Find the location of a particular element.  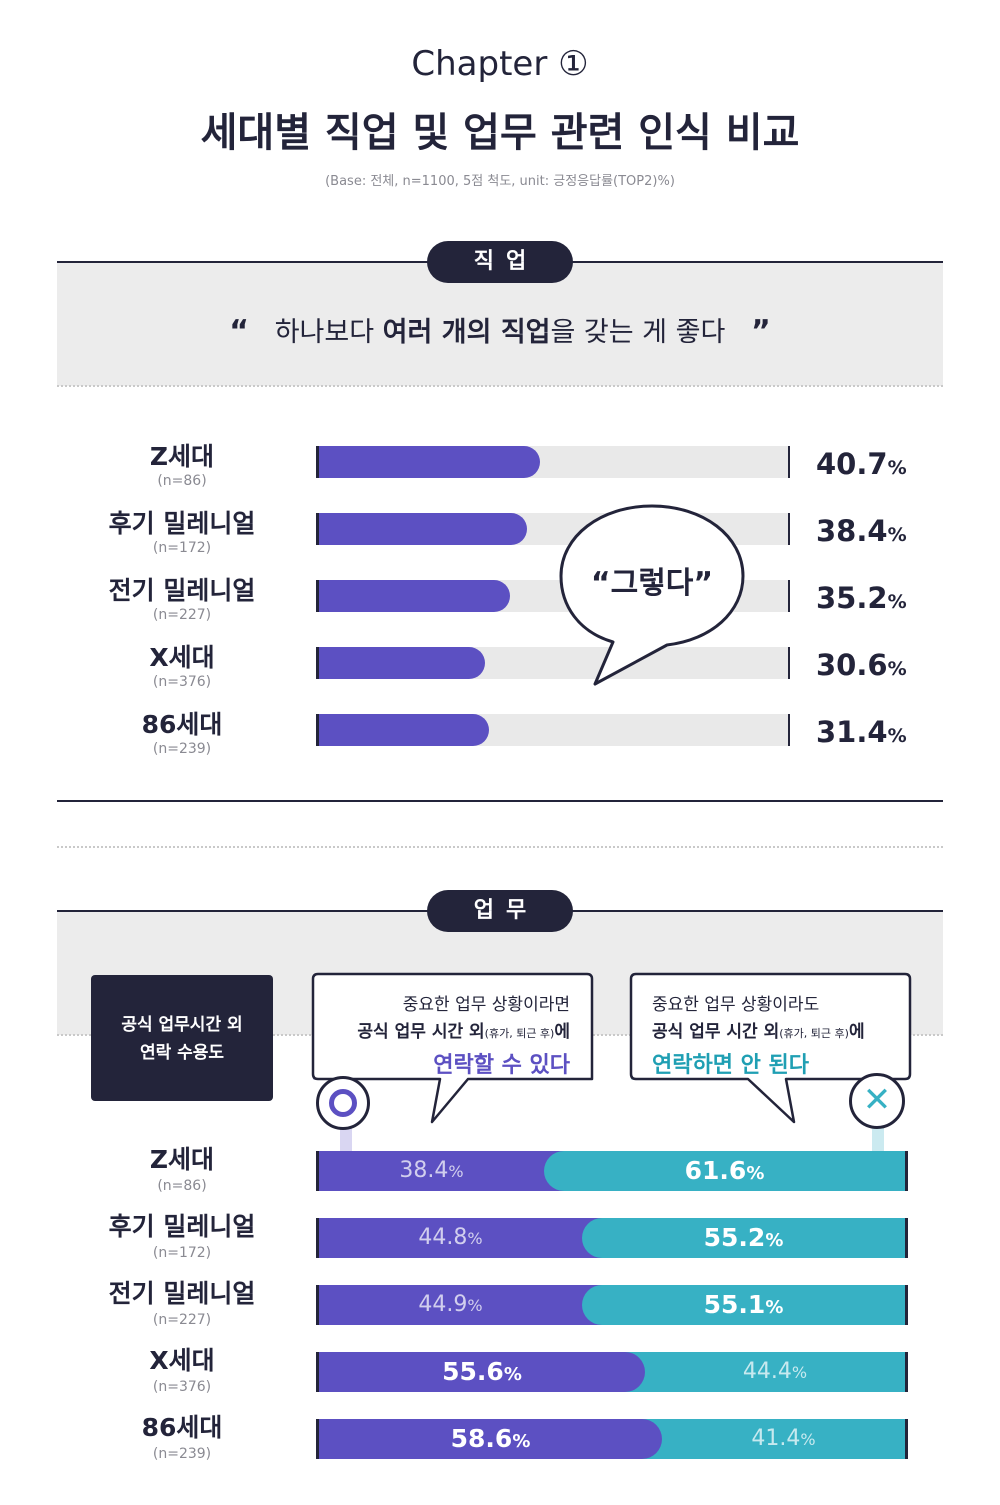

right-callout-frame is located at coordinates (770, 1048).